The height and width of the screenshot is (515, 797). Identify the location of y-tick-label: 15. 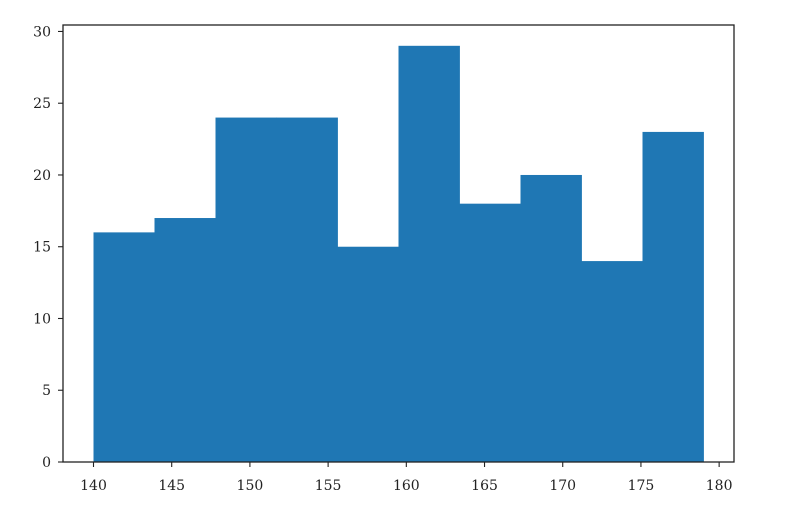
(42, 248).